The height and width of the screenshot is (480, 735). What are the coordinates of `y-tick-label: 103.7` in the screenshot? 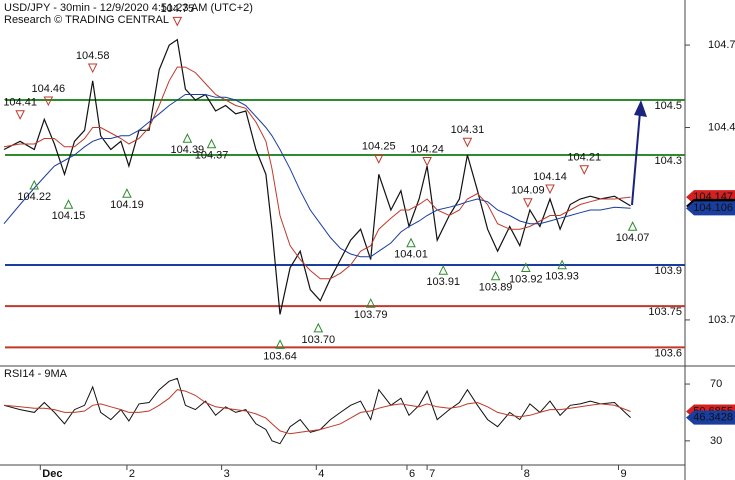 It's located at (721, 320).